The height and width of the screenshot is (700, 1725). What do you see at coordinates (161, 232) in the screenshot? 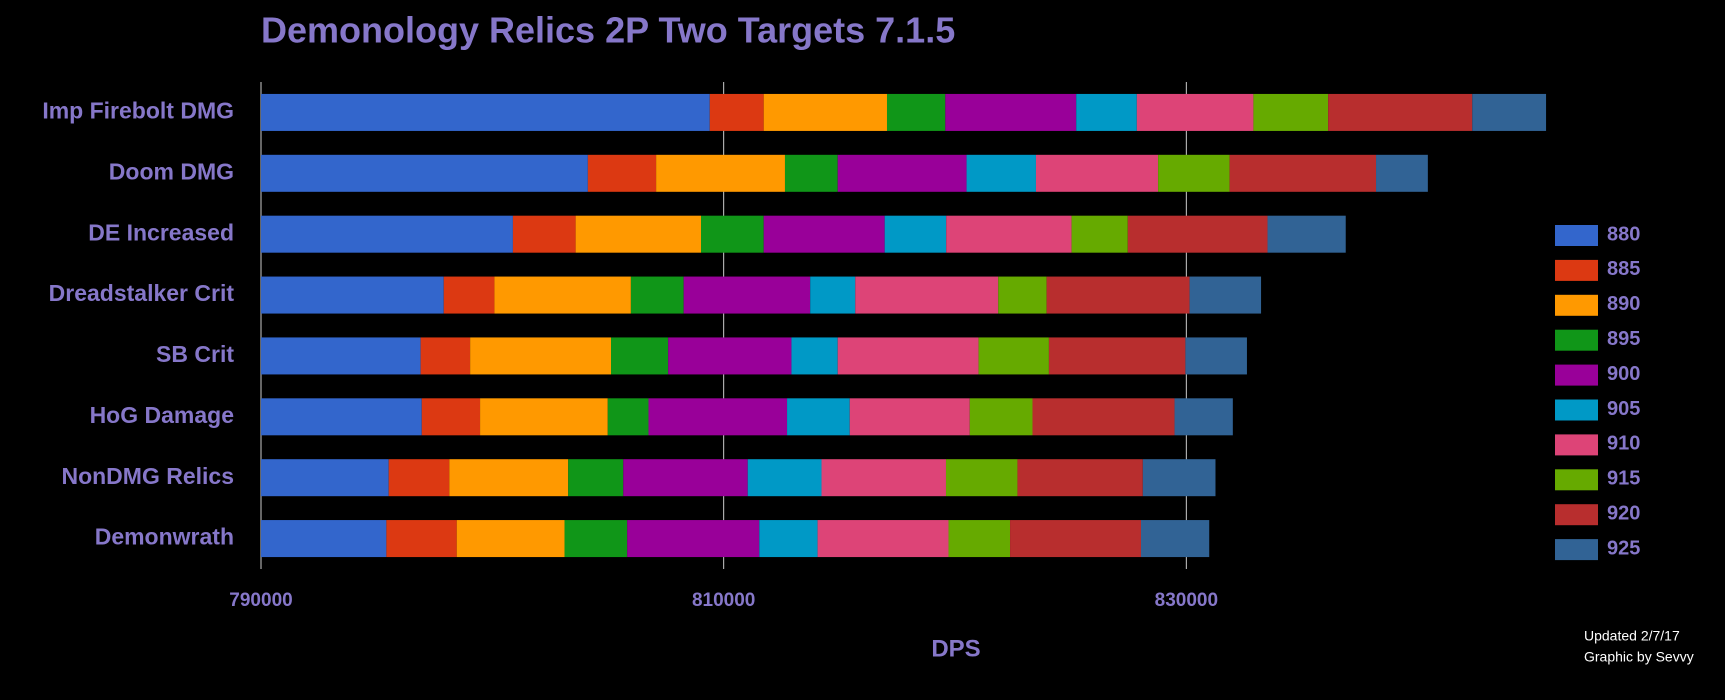
I see `y-tick-label: DE Increased` at bounding box center [161, 232].